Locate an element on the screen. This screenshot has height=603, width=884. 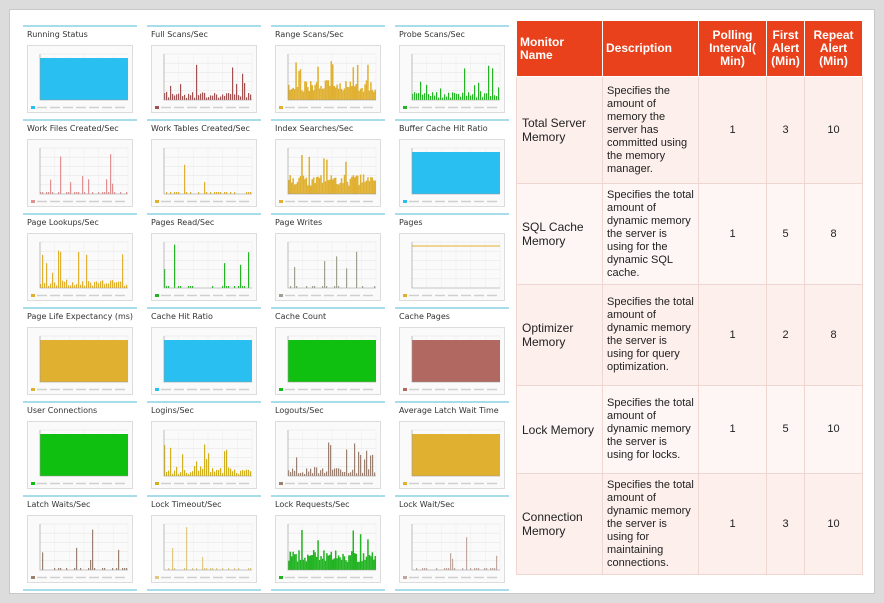
graph-tile: Logins/Sec is located at coordinates (204, 449).